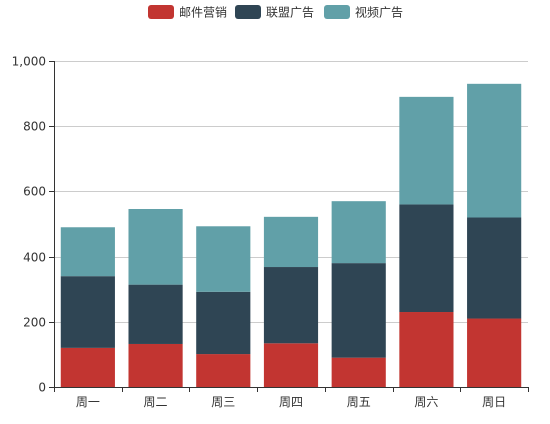  What do you see at coordinates (290, 13) in the screenshot?
I see `legend-label: 联盟广告` at bounding box center [290, 13].